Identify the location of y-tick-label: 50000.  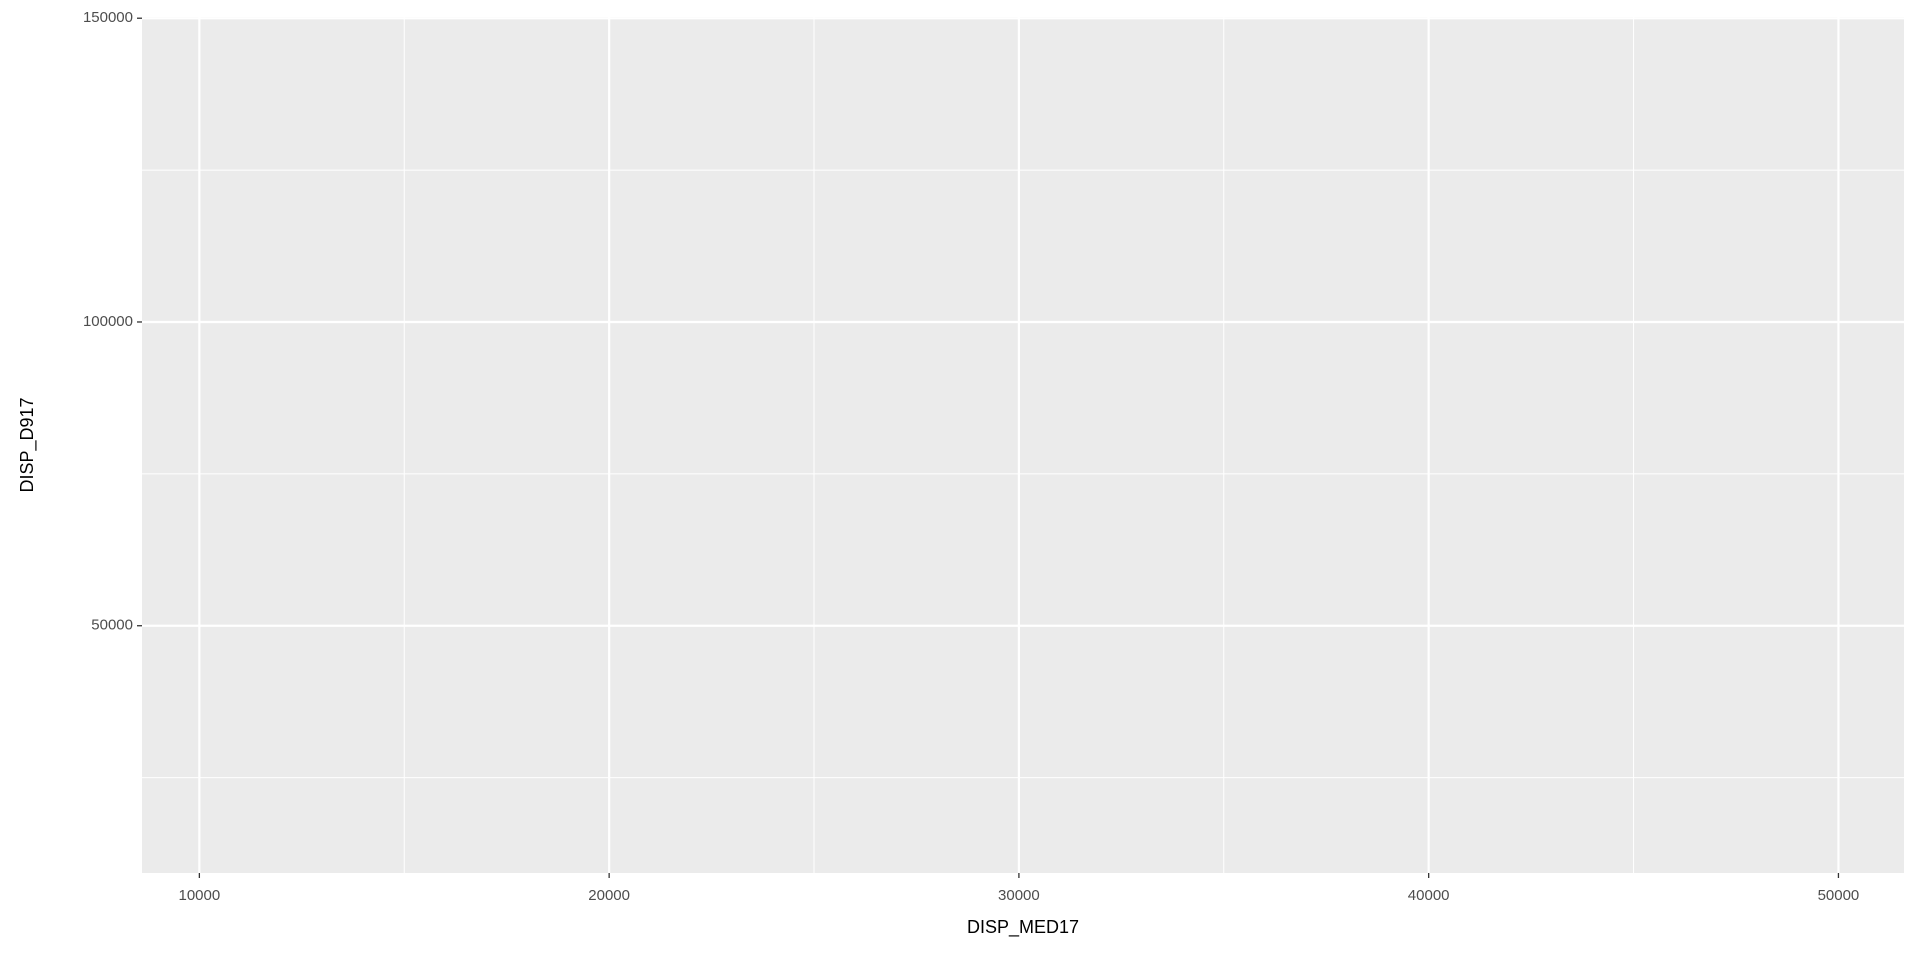
(112, 625).